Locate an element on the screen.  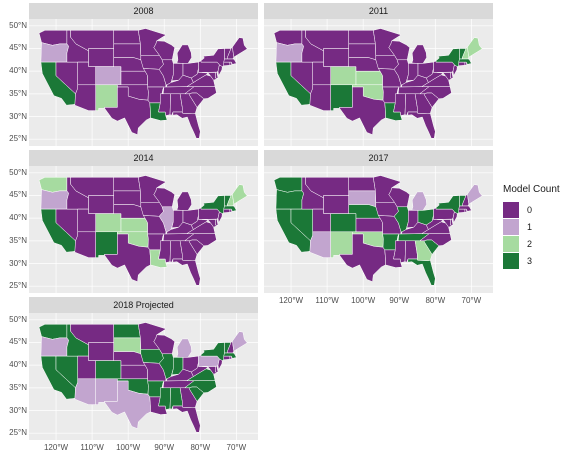
facet-strip-title: 2018 Projected is located at coordinates (143, 305).